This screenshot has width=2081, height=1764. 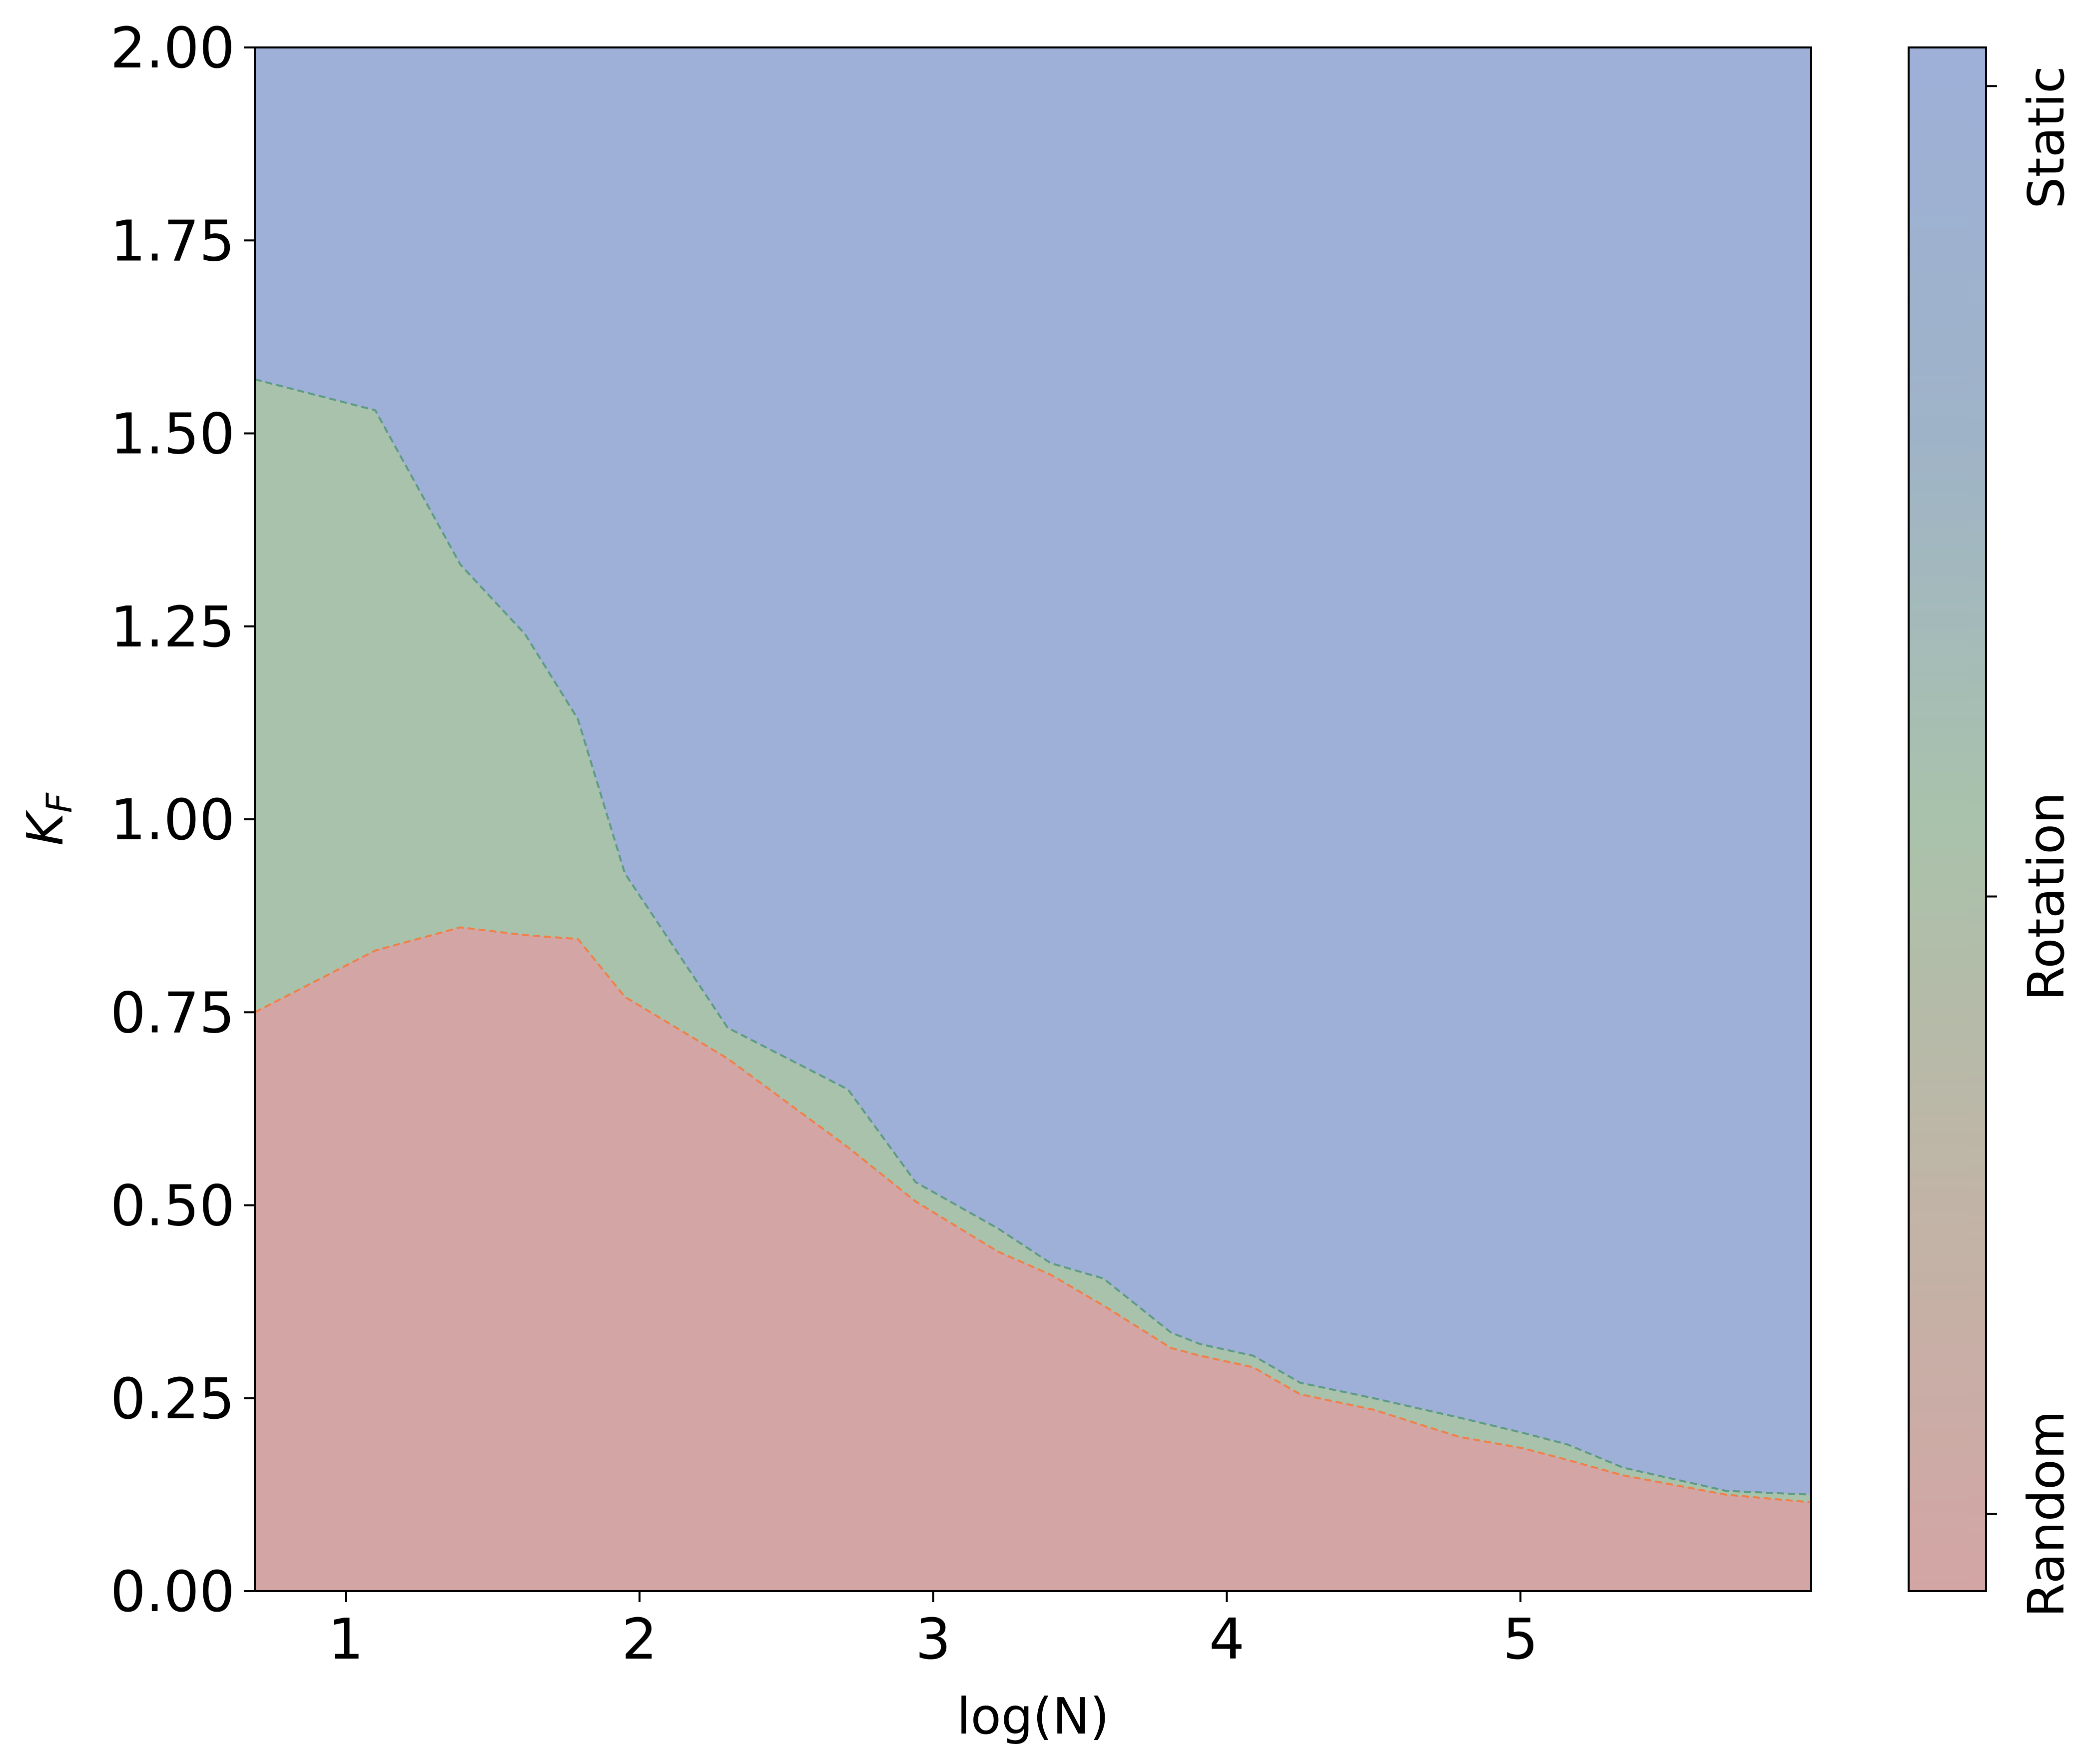 I want to click on x-tick-label: 4, so click(x=1227, y=1639).